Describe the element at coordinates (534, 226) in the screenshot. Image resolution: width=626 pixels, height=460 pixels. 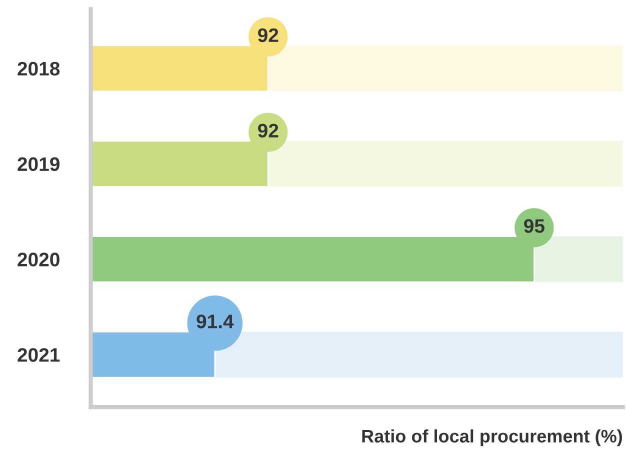
I see `data-label: 95` at that location.